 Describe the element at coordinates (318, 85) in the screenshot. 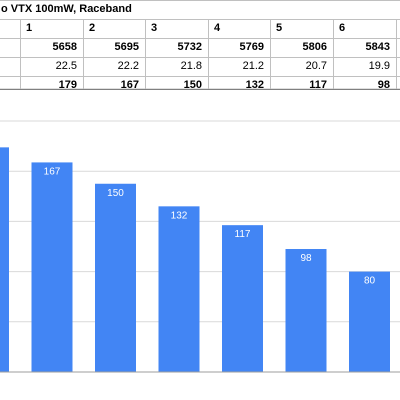

I see `total-cell-5: 117` at that location.